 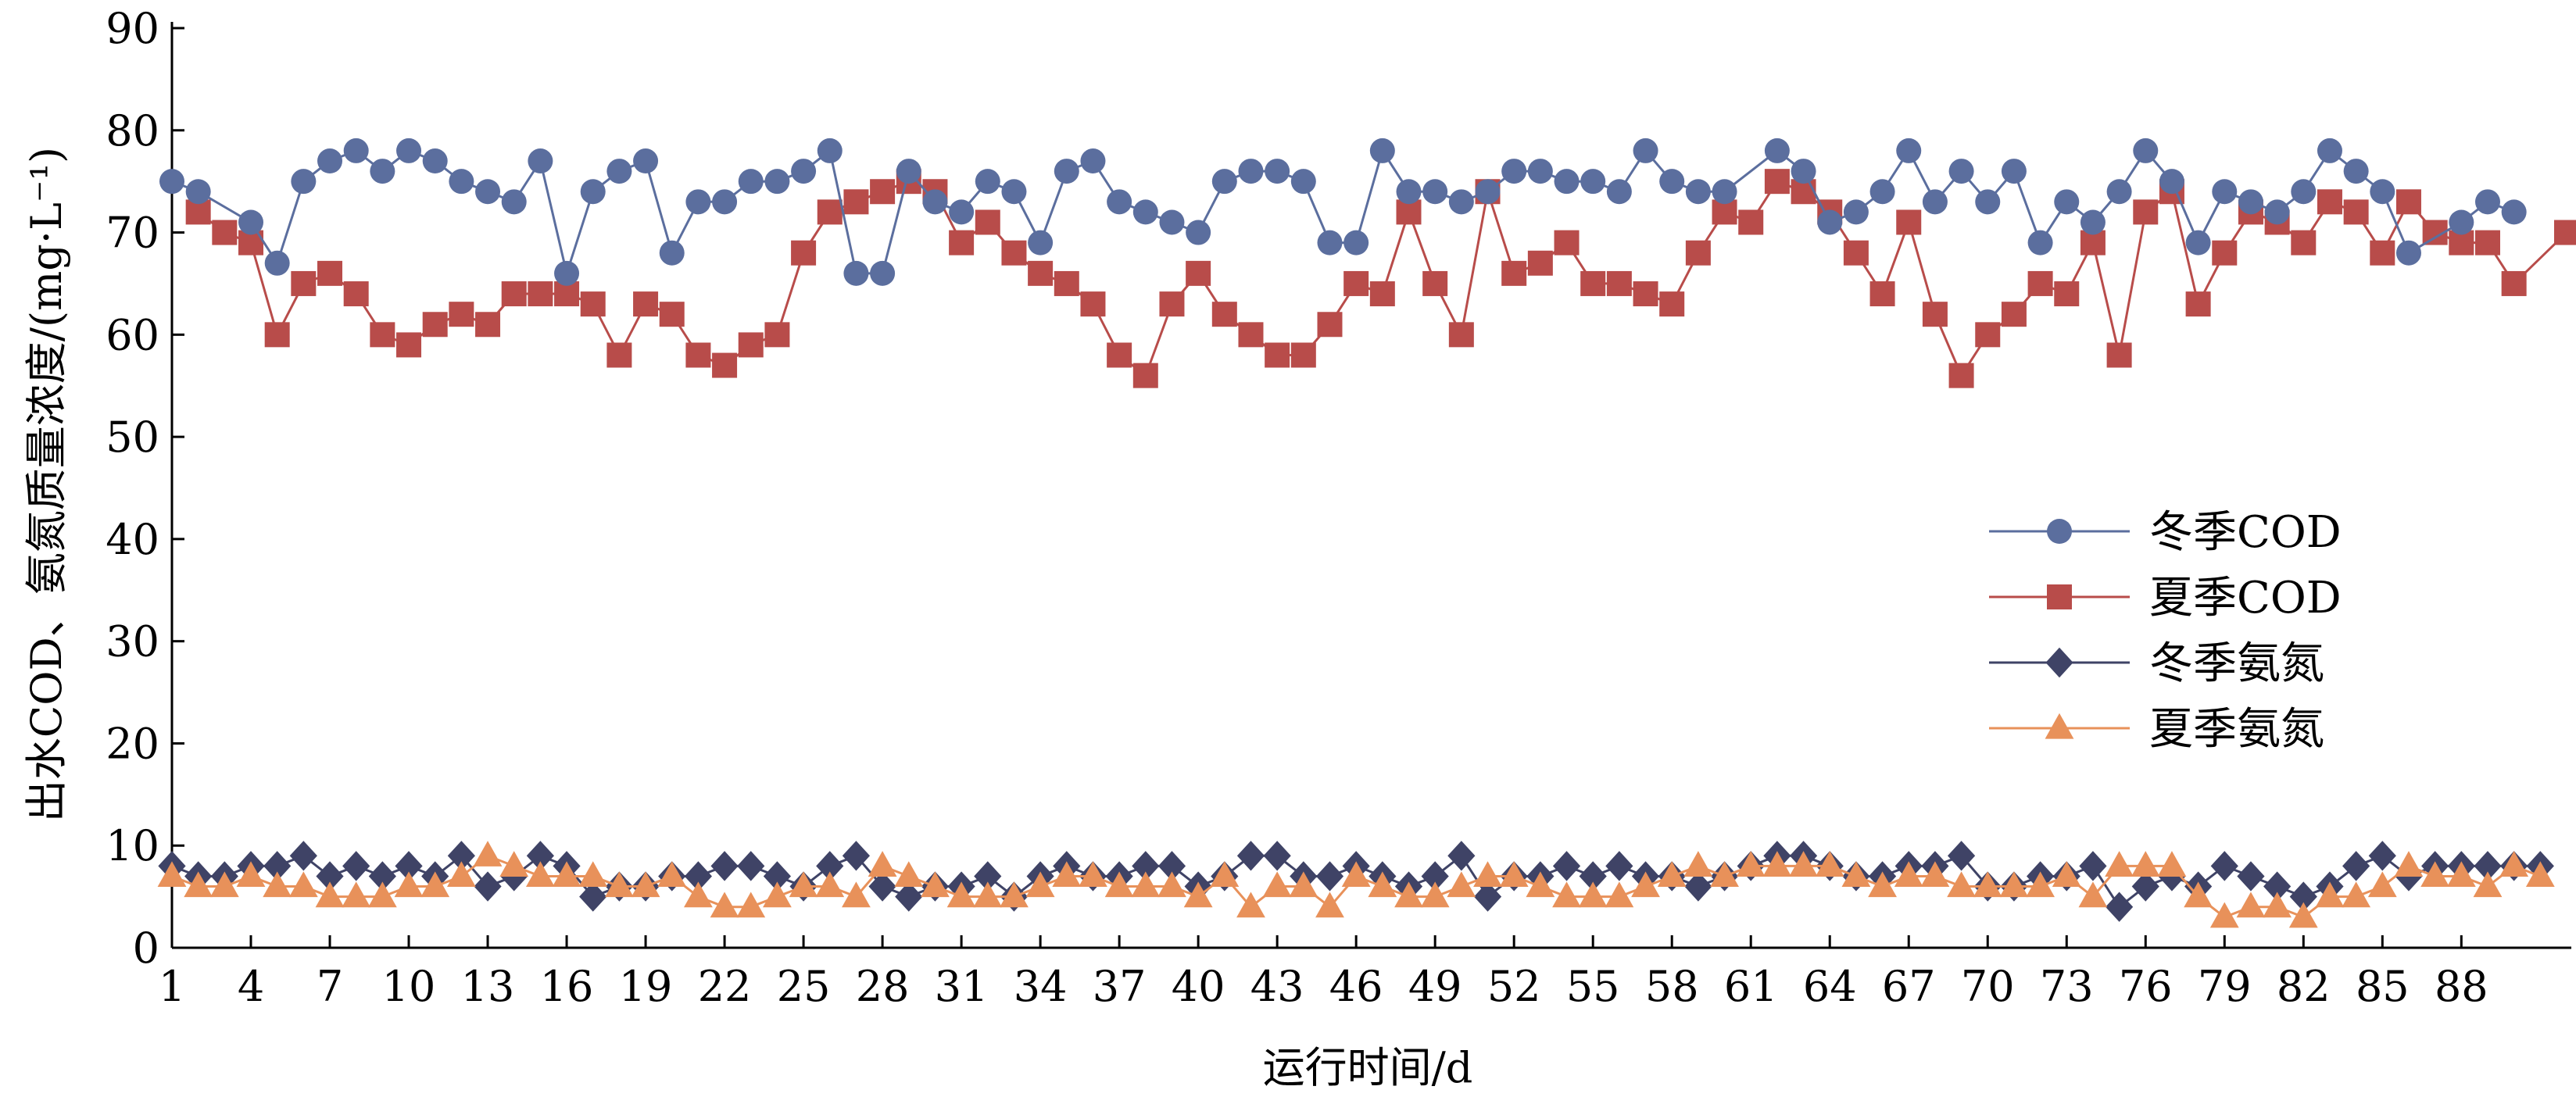 What do you see at coordinates (2236, 729) in the screenshot?
I see `legend-label: 夏季氨氮` at bounding box center [2236, 729].